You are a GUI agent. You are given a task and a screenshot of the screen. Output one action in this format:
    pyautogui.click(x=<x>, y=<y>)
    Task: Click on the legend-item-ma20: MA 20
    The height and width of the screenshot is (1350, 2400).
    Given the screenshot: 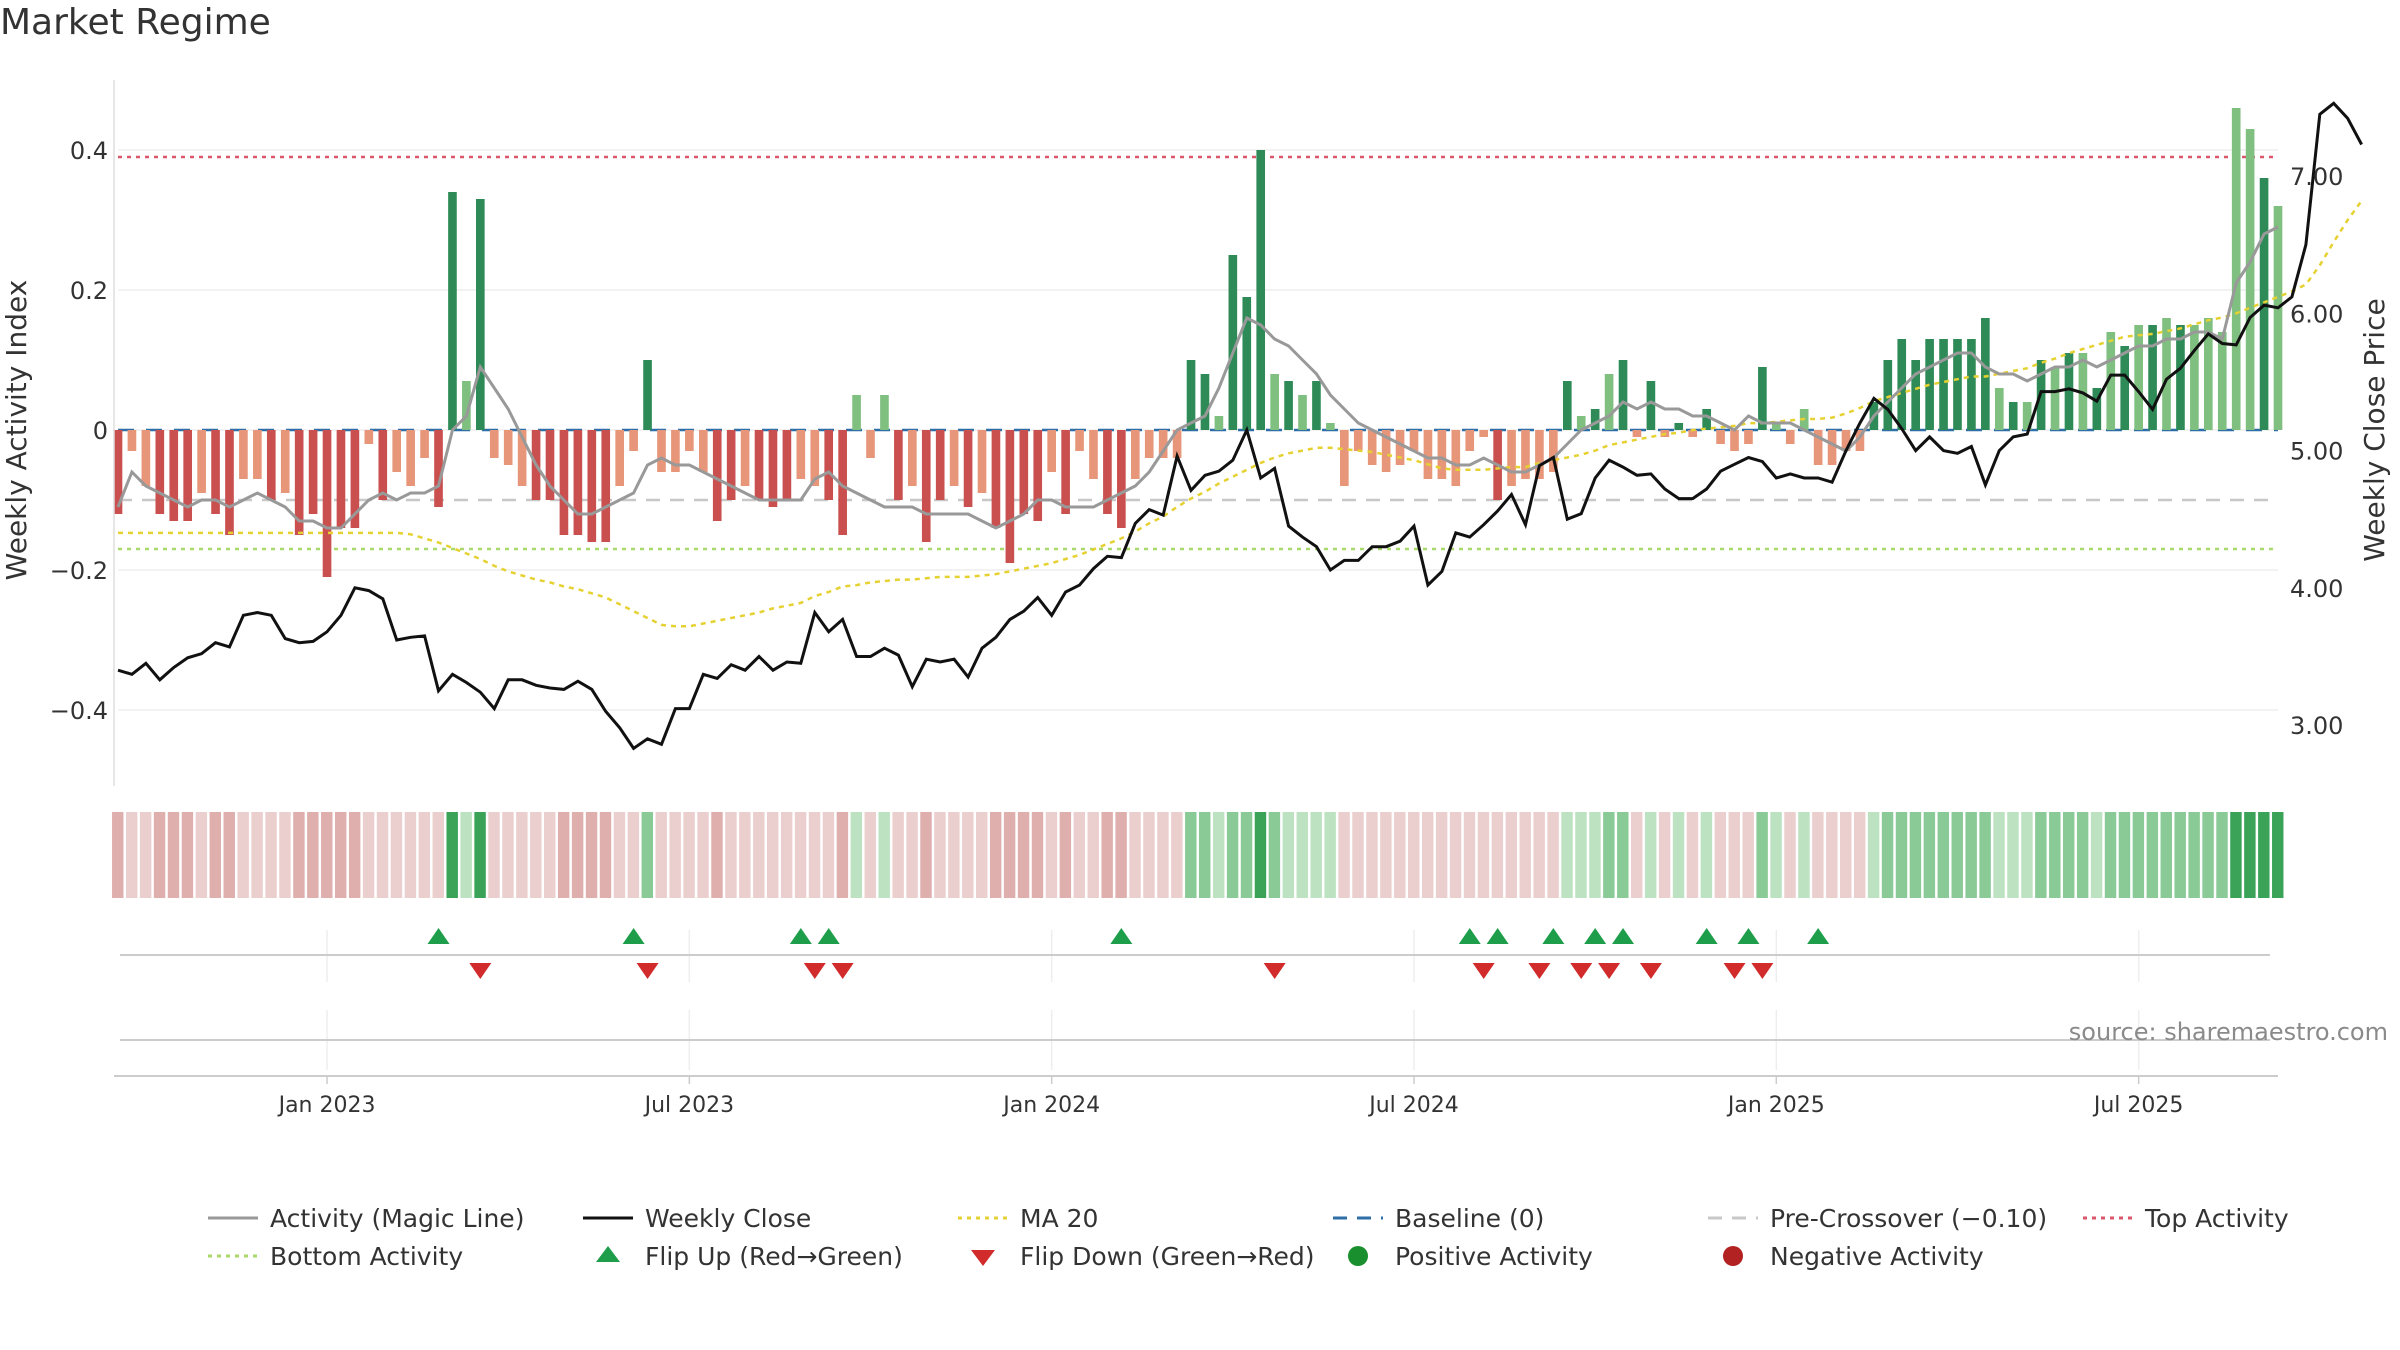 What is the action you would take?
    pyautogui.click(x=1135, y=1218)
    